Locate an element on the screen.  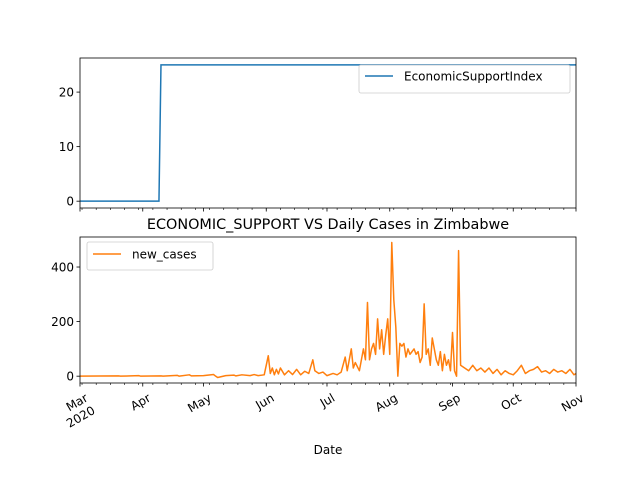
y-tick-label: 400 is located at coordinates (62, 267).